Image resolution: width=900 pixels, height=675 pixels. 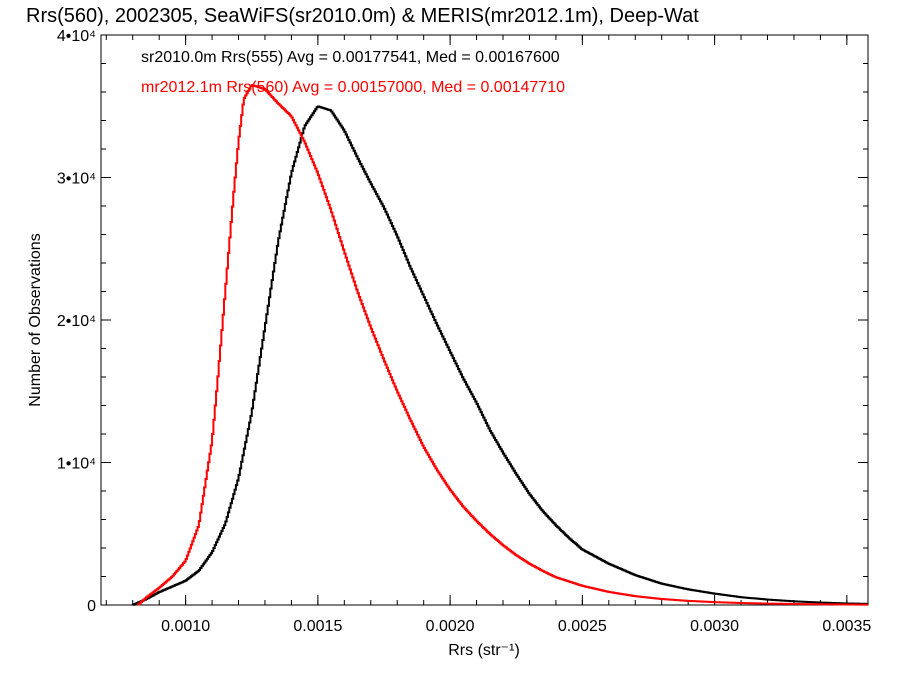 I want to click on y-tick-label: 0, so click(x=91, y=606).